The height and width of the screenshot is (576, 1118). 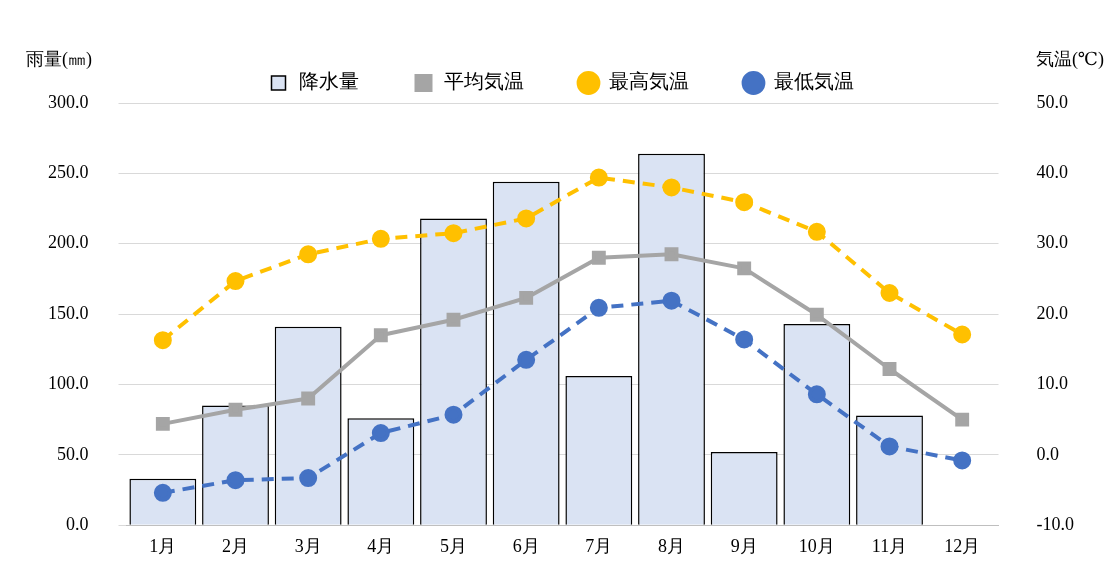 What do you see at coordinates (526, 545) in the screenshot?
I see `x-tick-label: 6月` at bounding box center [526, 545].